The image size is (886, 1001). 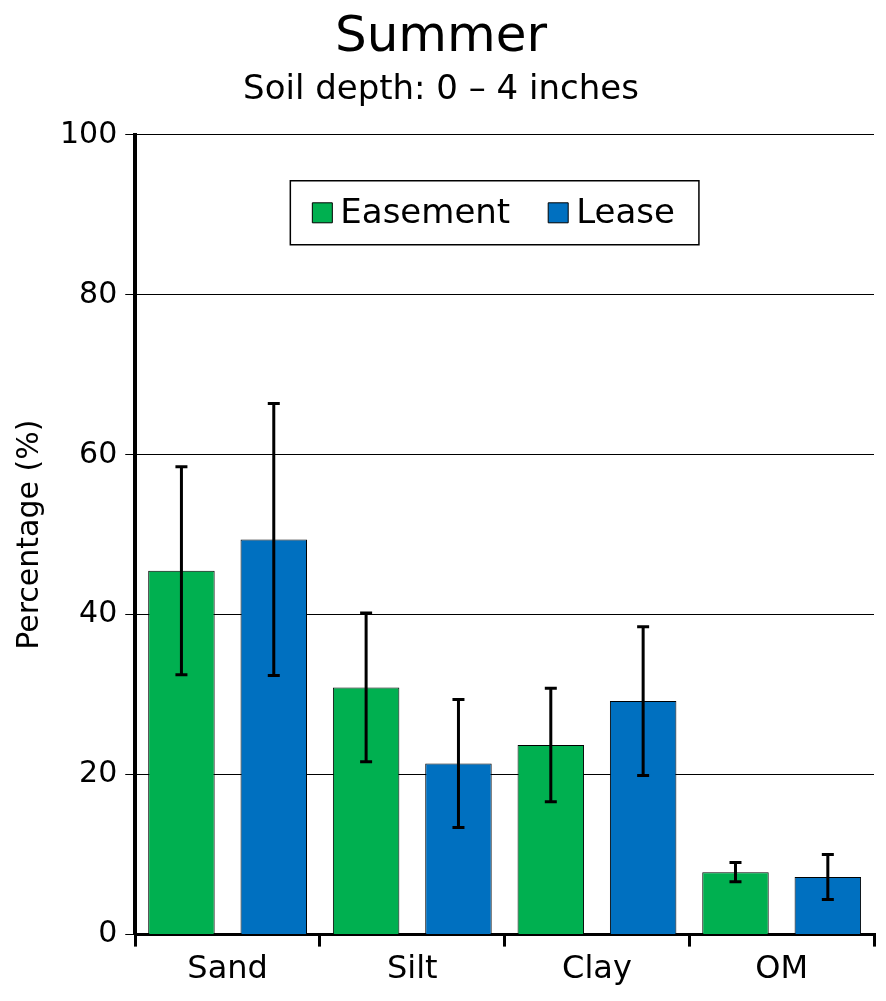 What do you see at coordinates (27, 534) in the screenshot?
I see `y-axis-title: Percentage (%)` at bounding box center [27, 534].